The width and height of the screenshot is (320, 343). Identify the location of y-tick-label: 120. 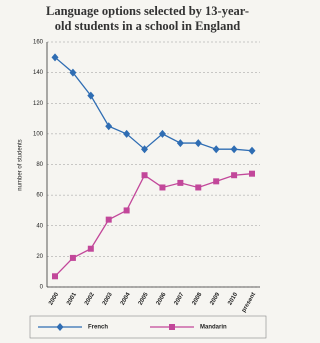
(38, 104).